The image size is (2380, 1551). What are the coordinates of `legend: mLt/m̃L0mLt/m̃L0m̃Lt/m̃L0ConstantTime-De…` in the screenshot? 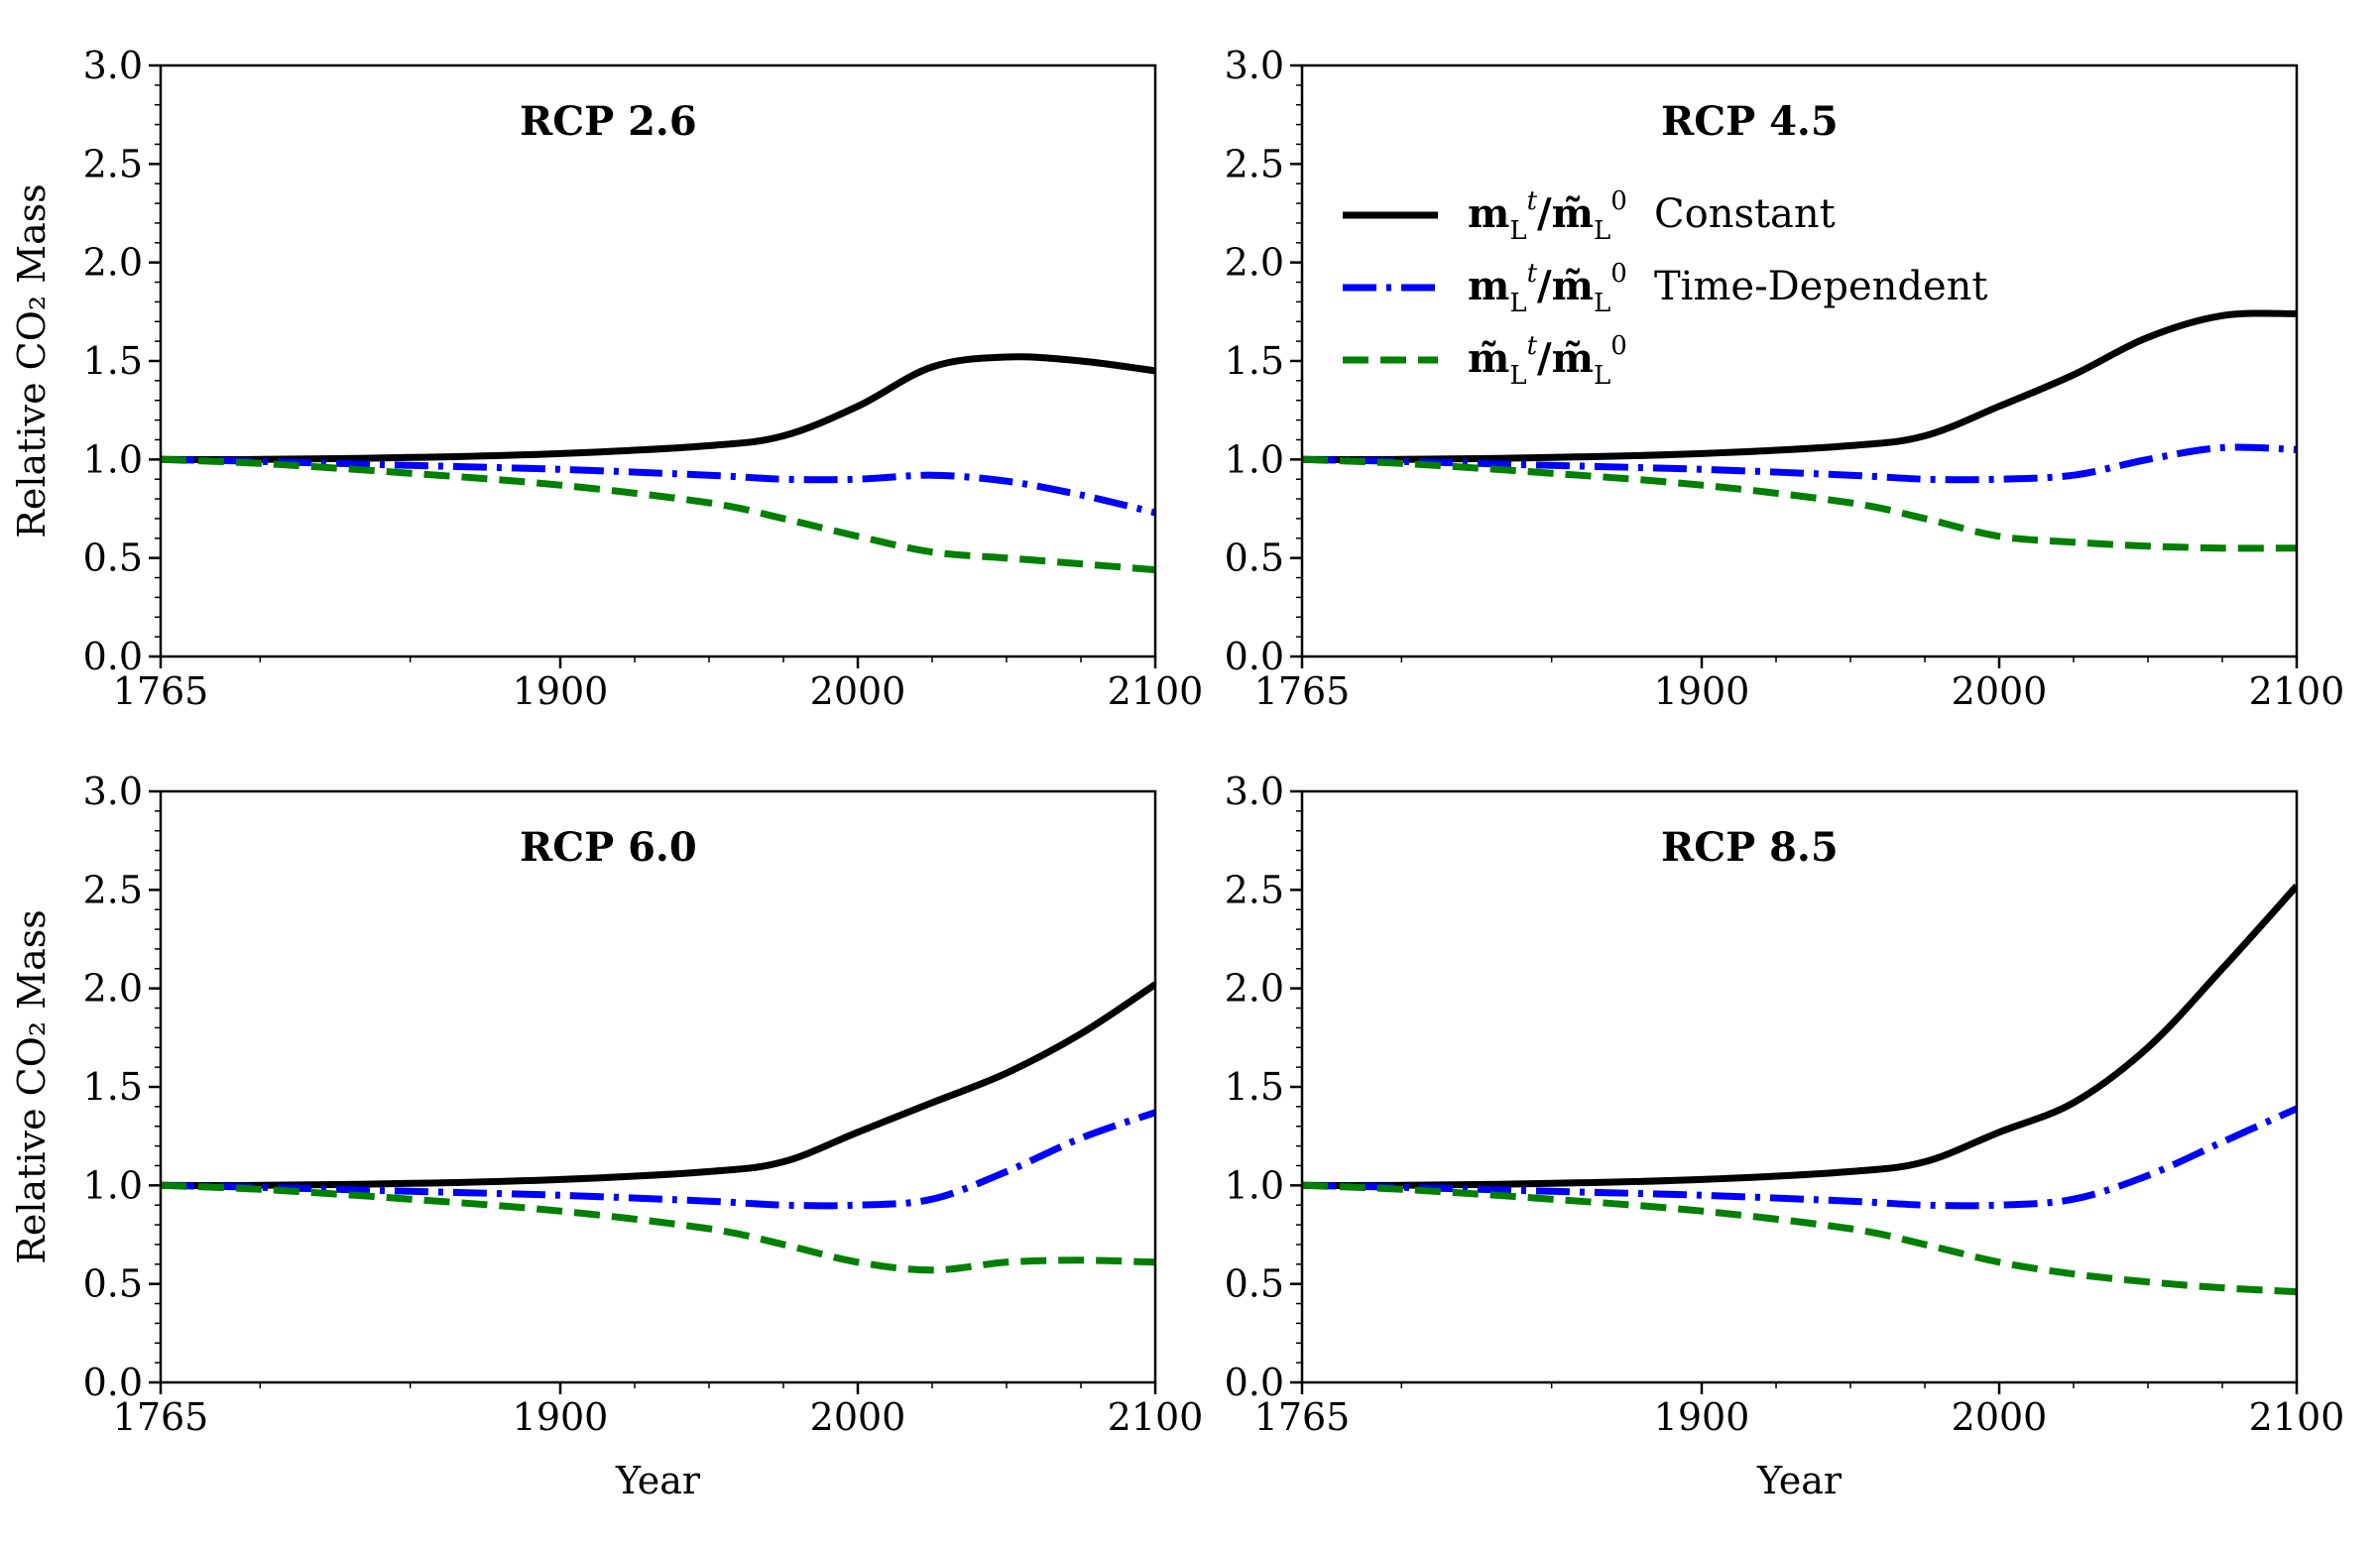 It's located at (1665, 288).